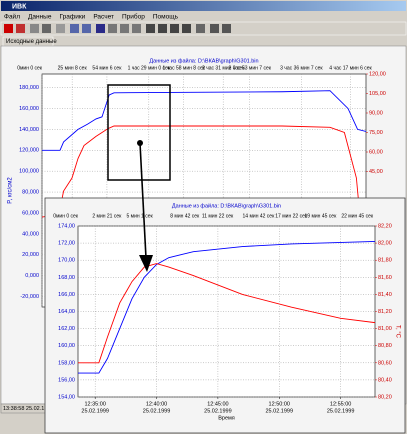  What do you see at coordinates (66, 226) in the screenshot?
I see `y-tick-label: 174,00` at bounding box center [66, 226].